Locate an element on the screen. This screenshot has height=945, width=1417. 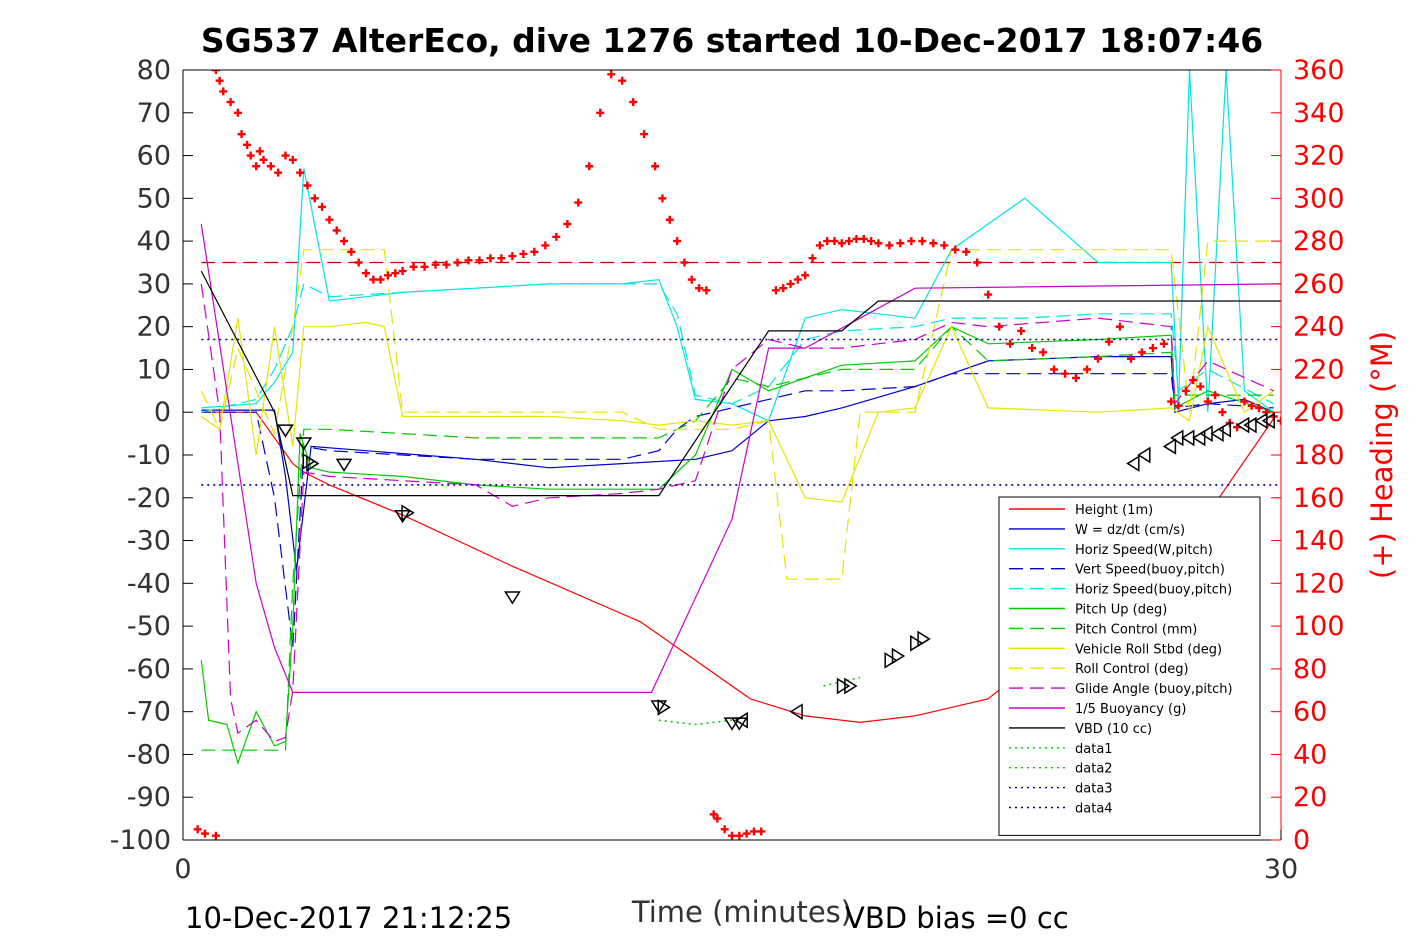
x-tick-label: 0 is located at coordinates (182, 869).